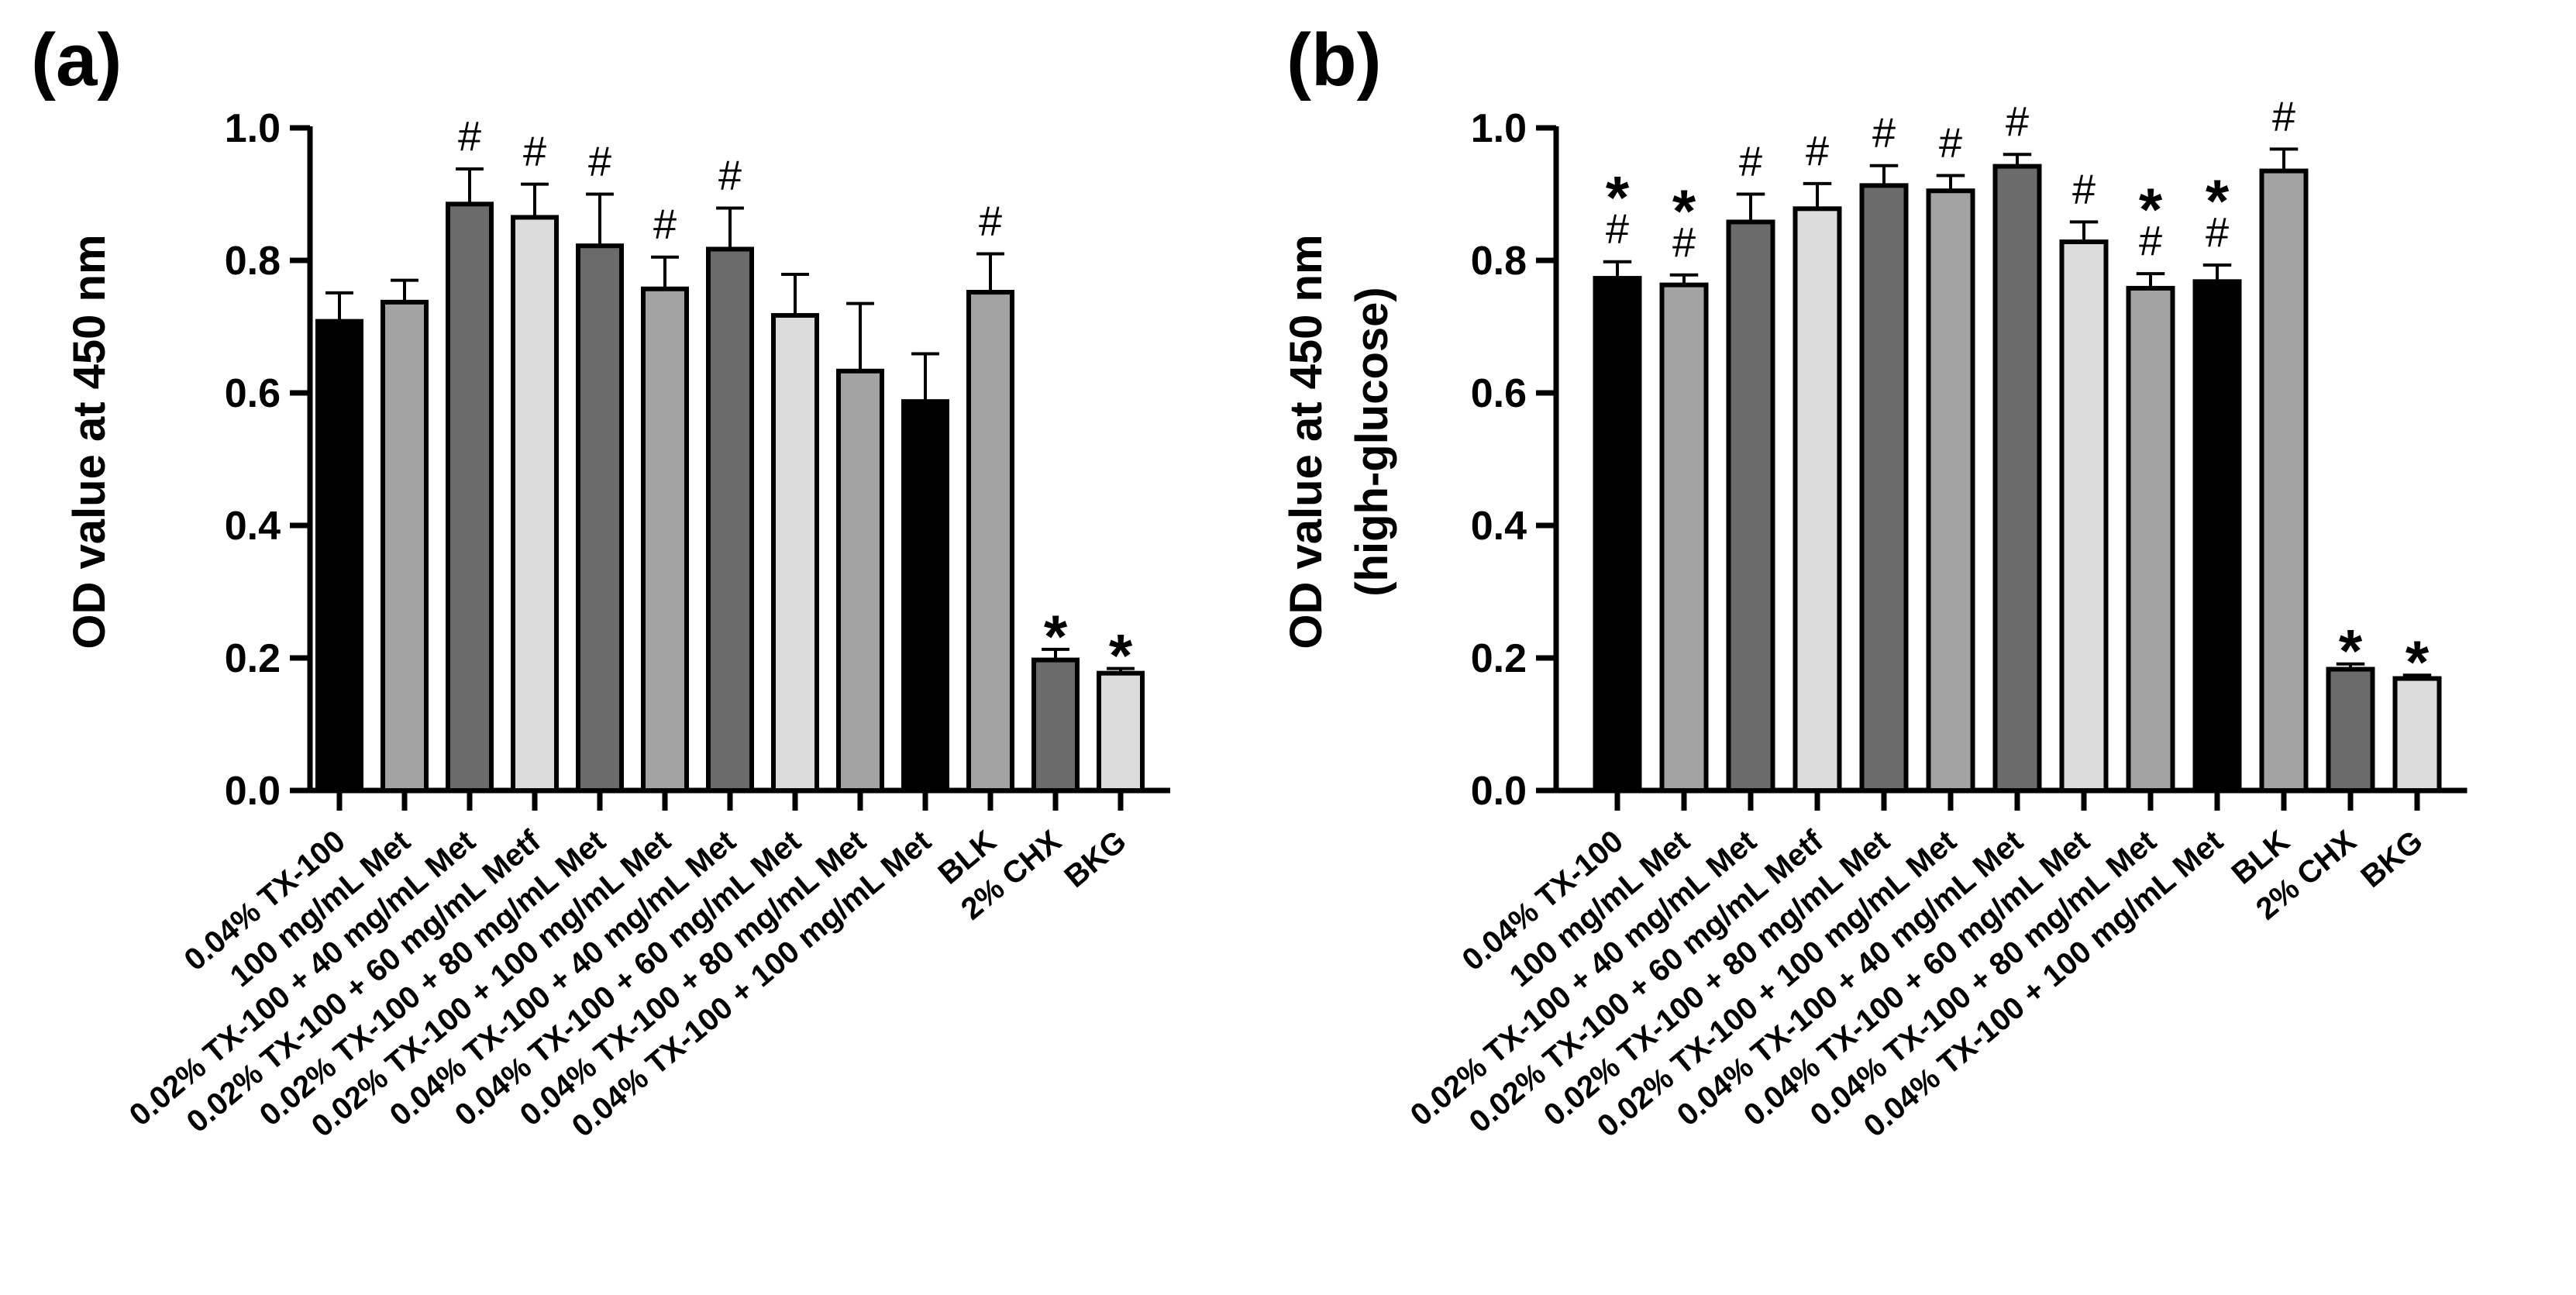  I want to click on panel-label: (b), so click(1334, 60).